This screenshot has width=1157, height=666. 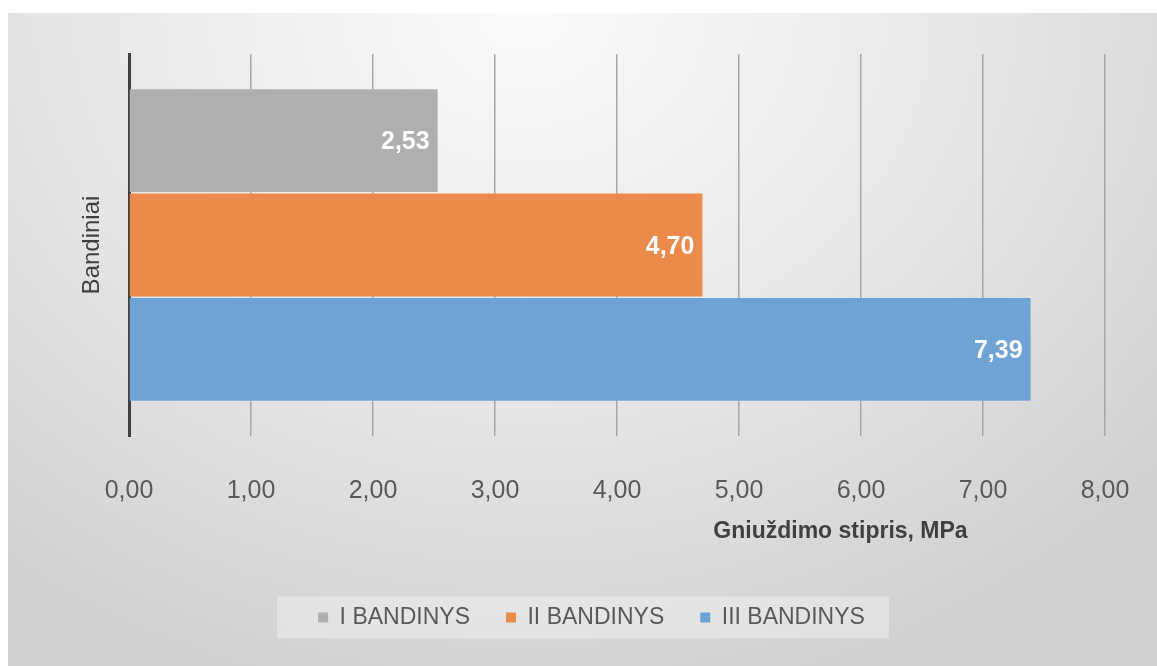 I want to click on legend-label: III BANDINYS, so click(x=793, y=615).